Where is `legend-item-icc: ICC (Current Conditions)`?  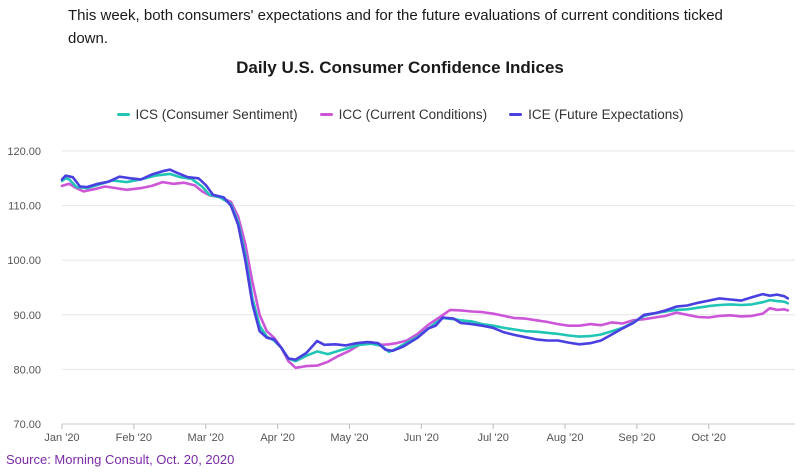
legend-item-icc: ICC (Current Conditions) is located at coordinates (403, 114).